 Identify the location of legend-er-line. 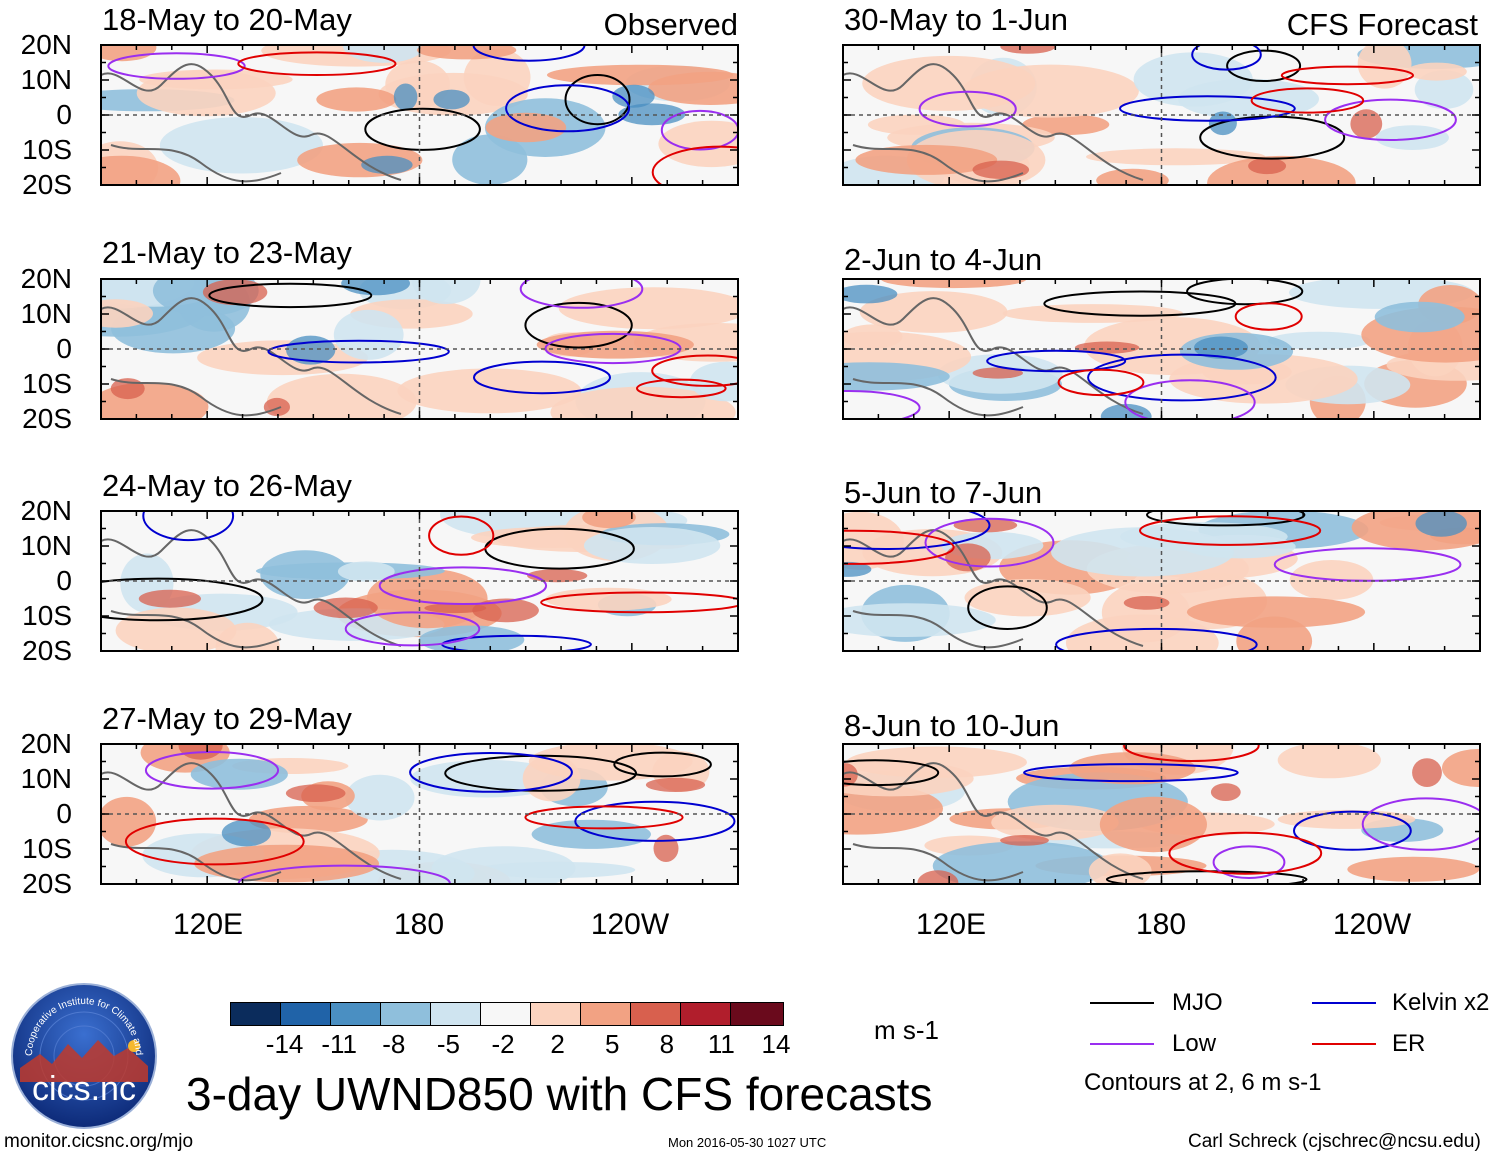
(1344, 1044).